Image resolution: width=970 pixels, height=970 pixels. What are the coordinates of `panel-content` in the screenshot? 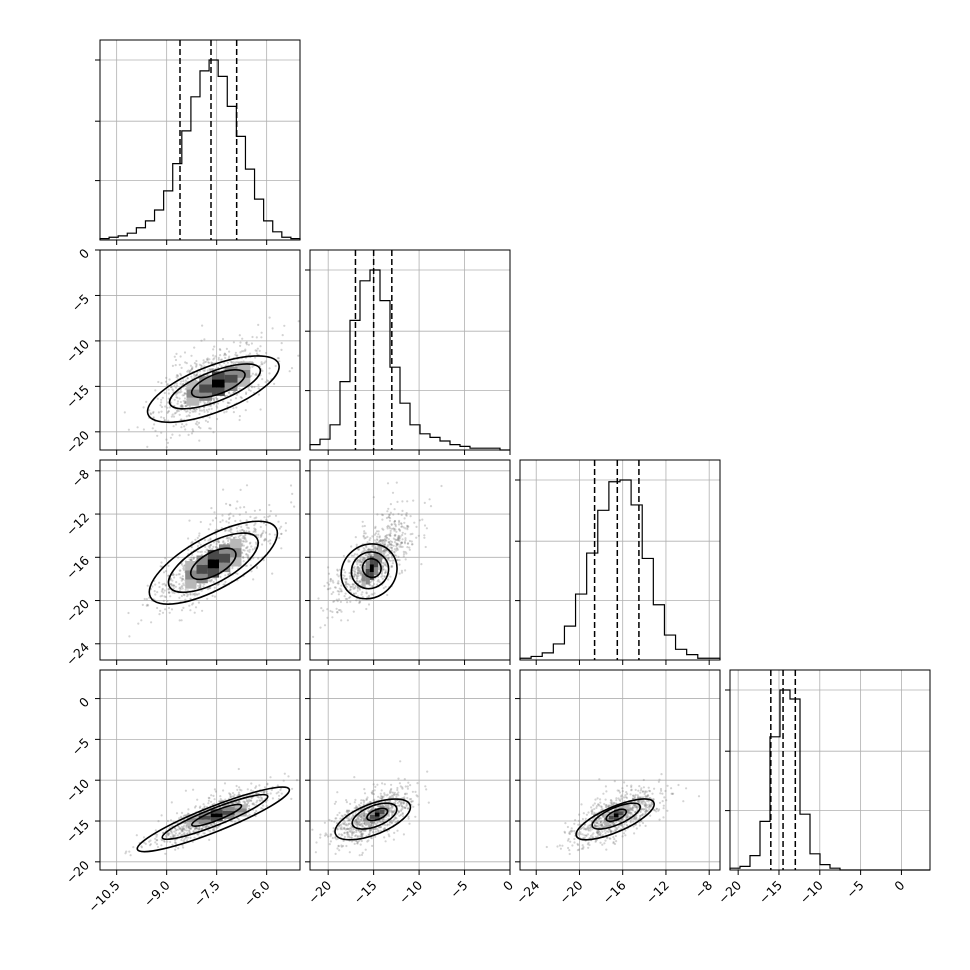 It's located at (211, 561).